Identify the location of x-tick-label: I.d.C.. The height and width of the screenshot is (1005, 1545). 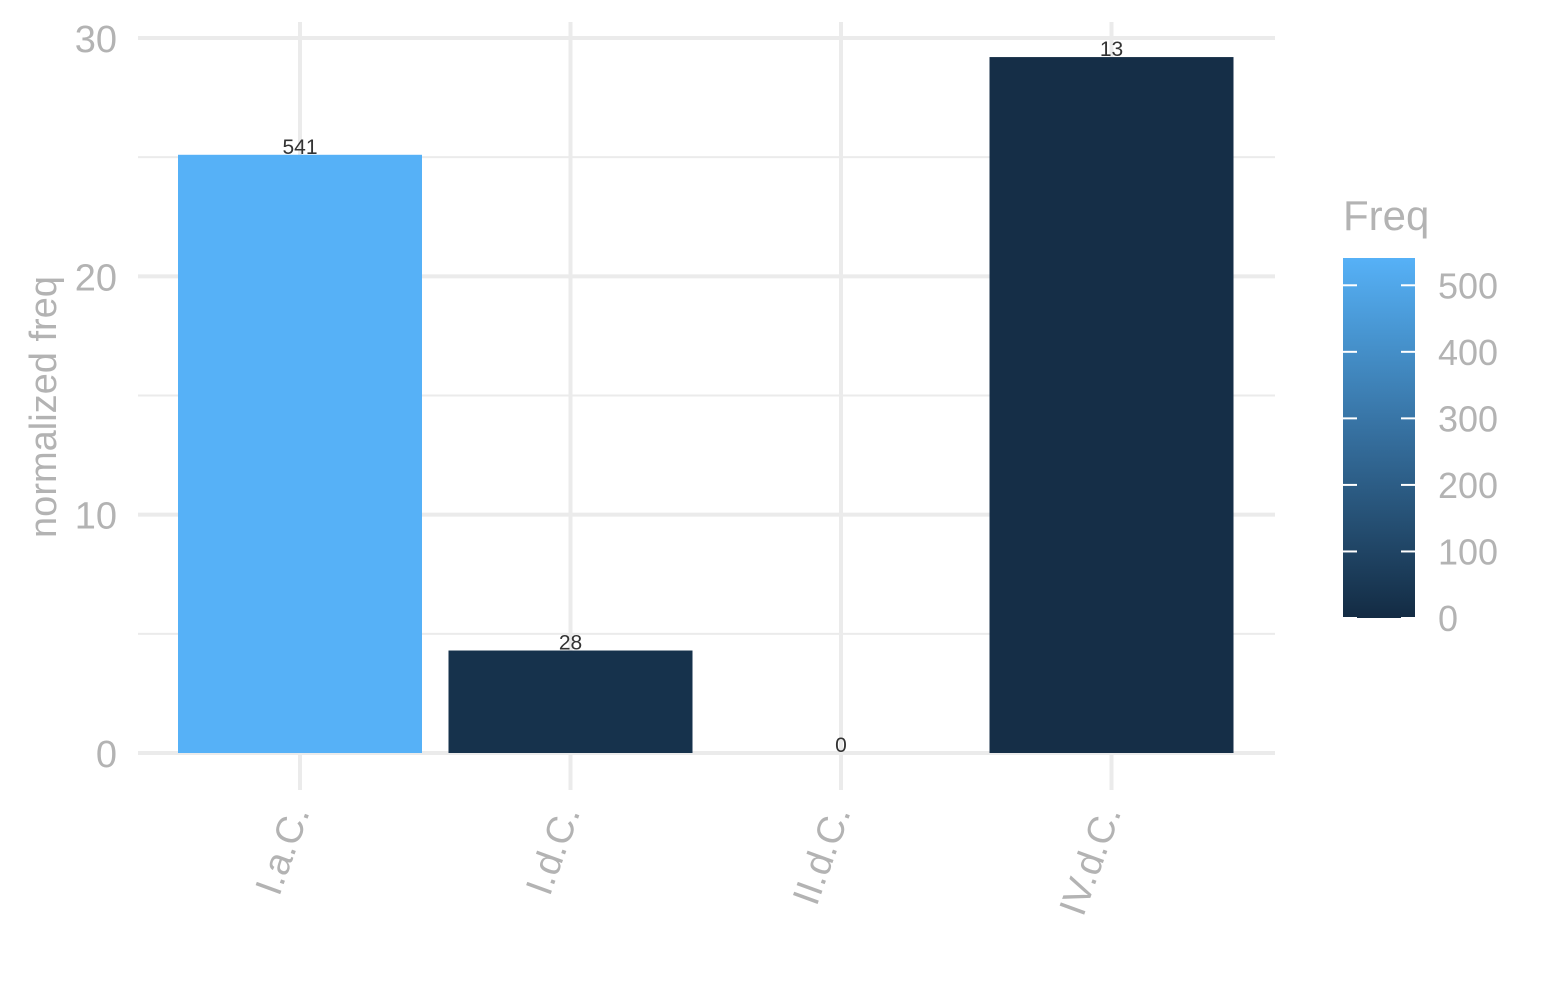
(553, 851).